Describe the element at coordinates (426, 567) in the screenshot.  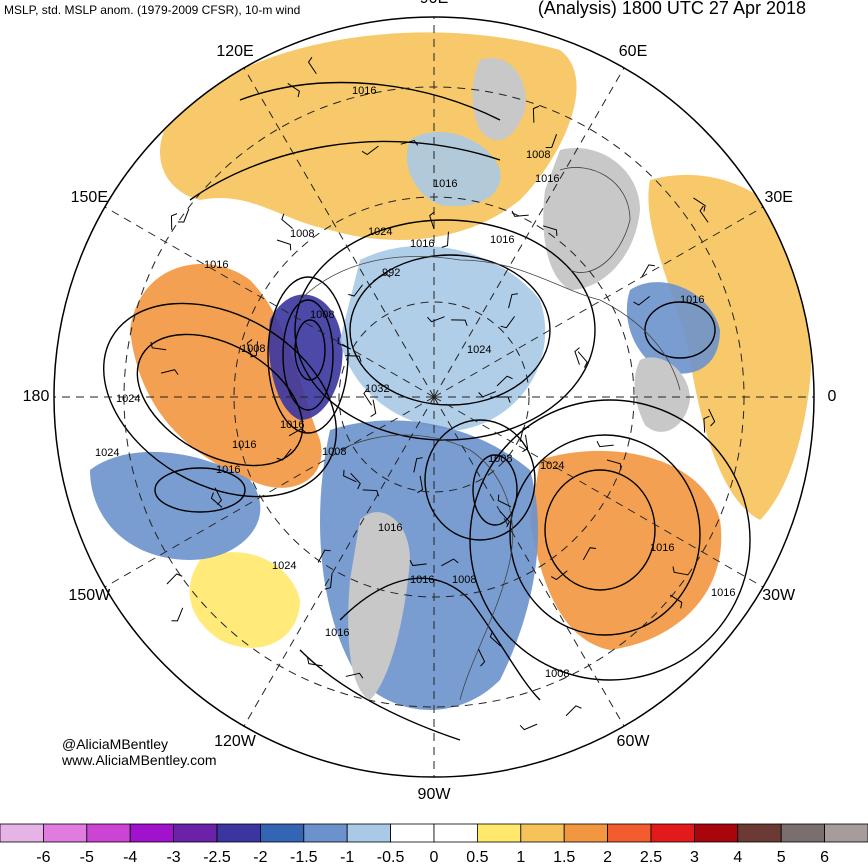
I see `coastline-north-america` at that location.